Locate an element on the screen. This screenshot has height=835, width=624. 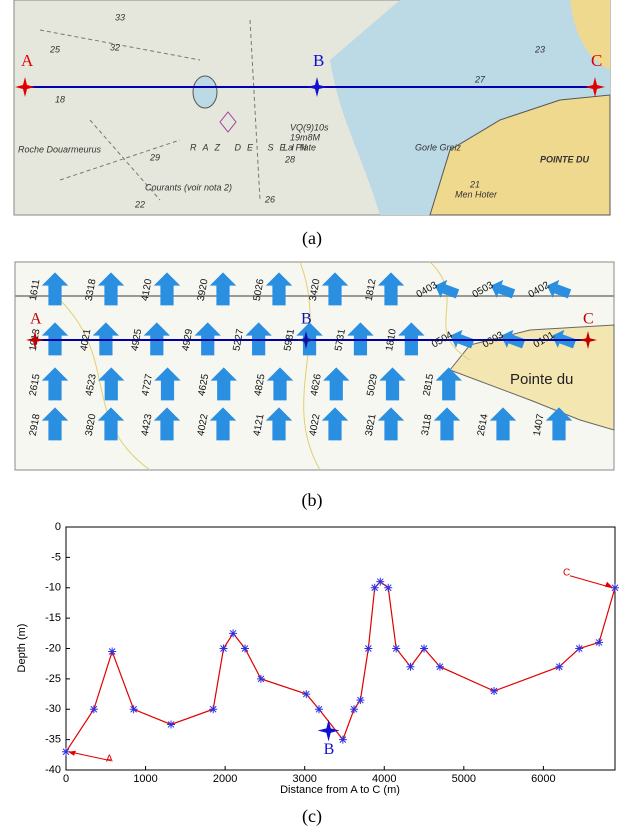
annotation: C is located at coordinates (566, 572).